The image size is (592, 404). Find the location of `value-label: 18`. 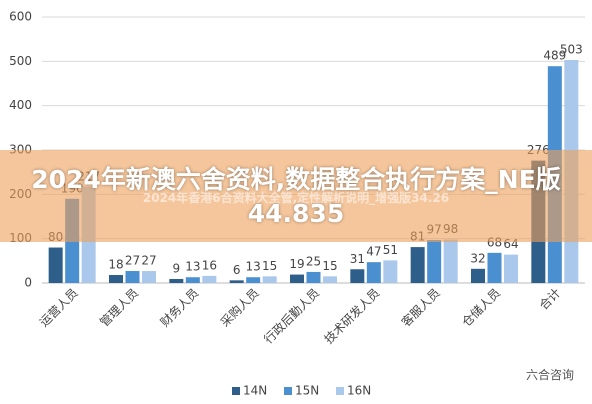

value-label: 18 is located at coordinates (115, 265).